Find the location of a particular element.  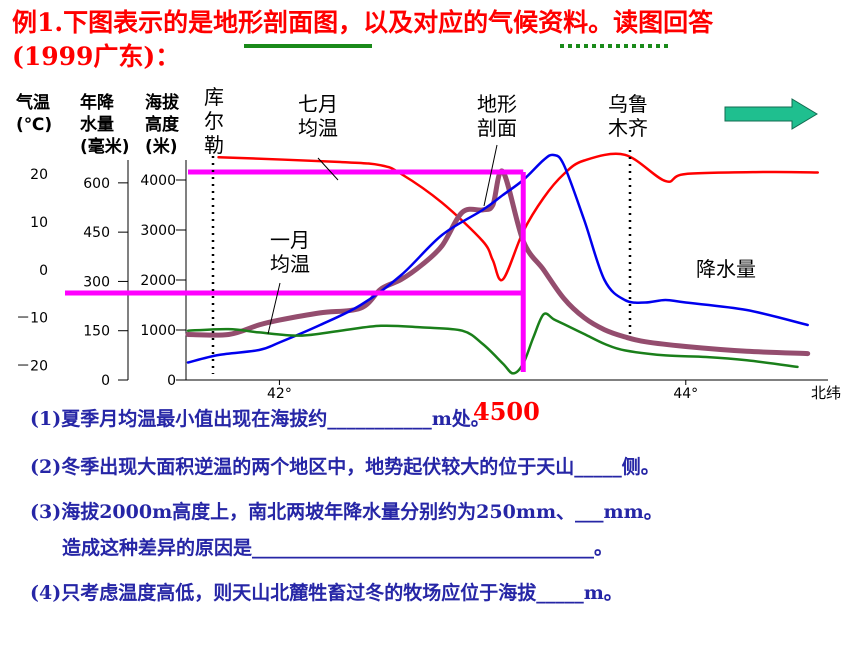

urumqi-label: 乌鲁 is located at coordinates (628, 104).